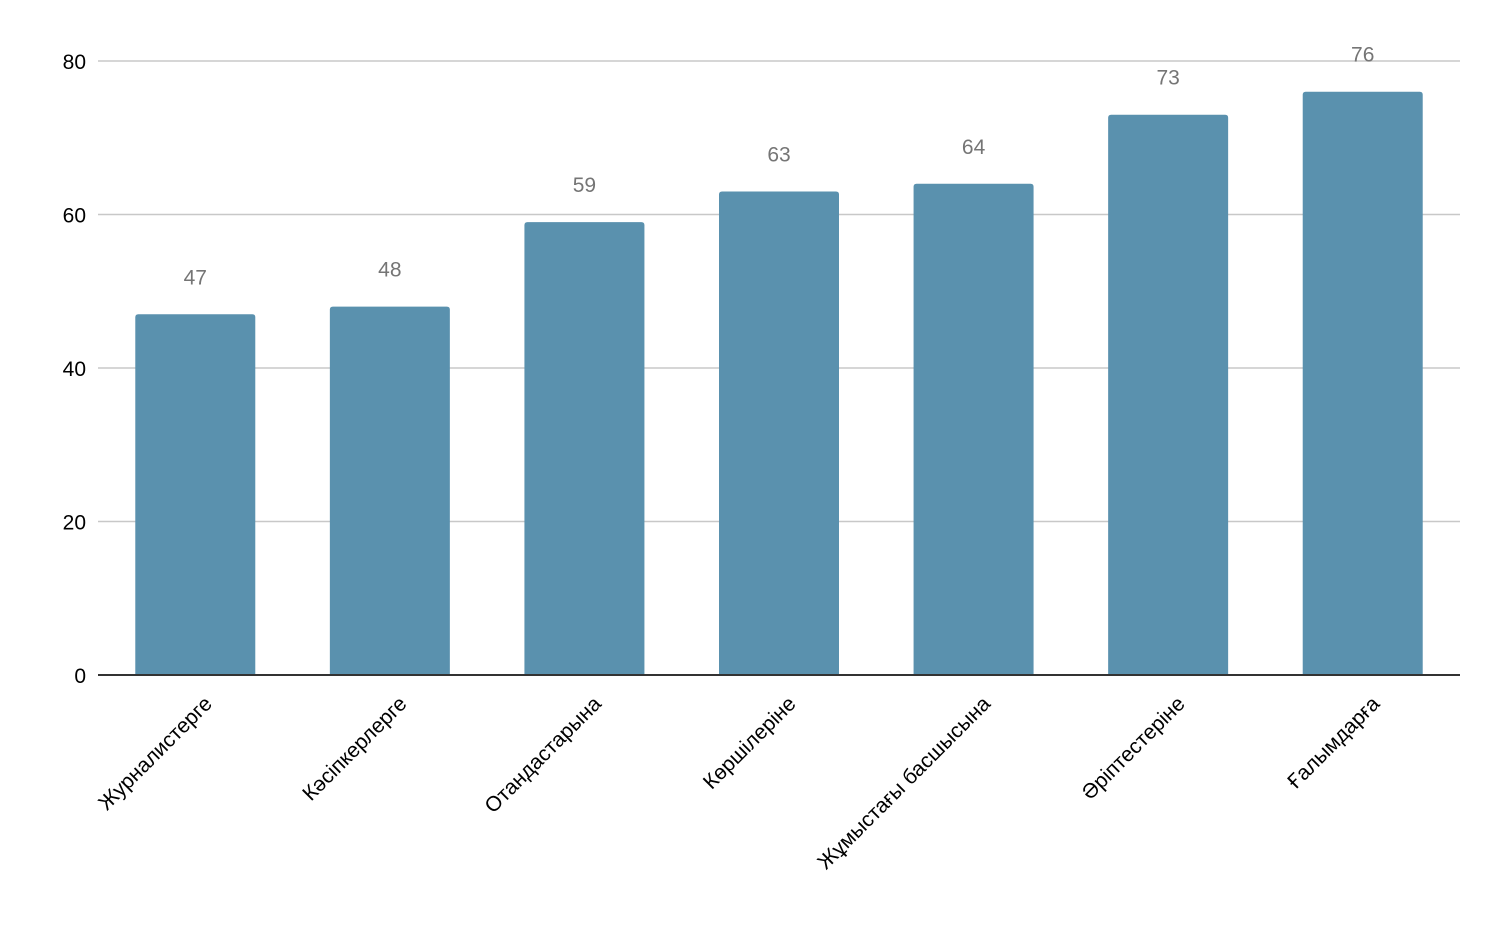 This screenshot has width=1506, height=932. What do you see at coordinates (974, 147) in the screenshot?
I see `data-label: 64` at bounding box center [974, 147].